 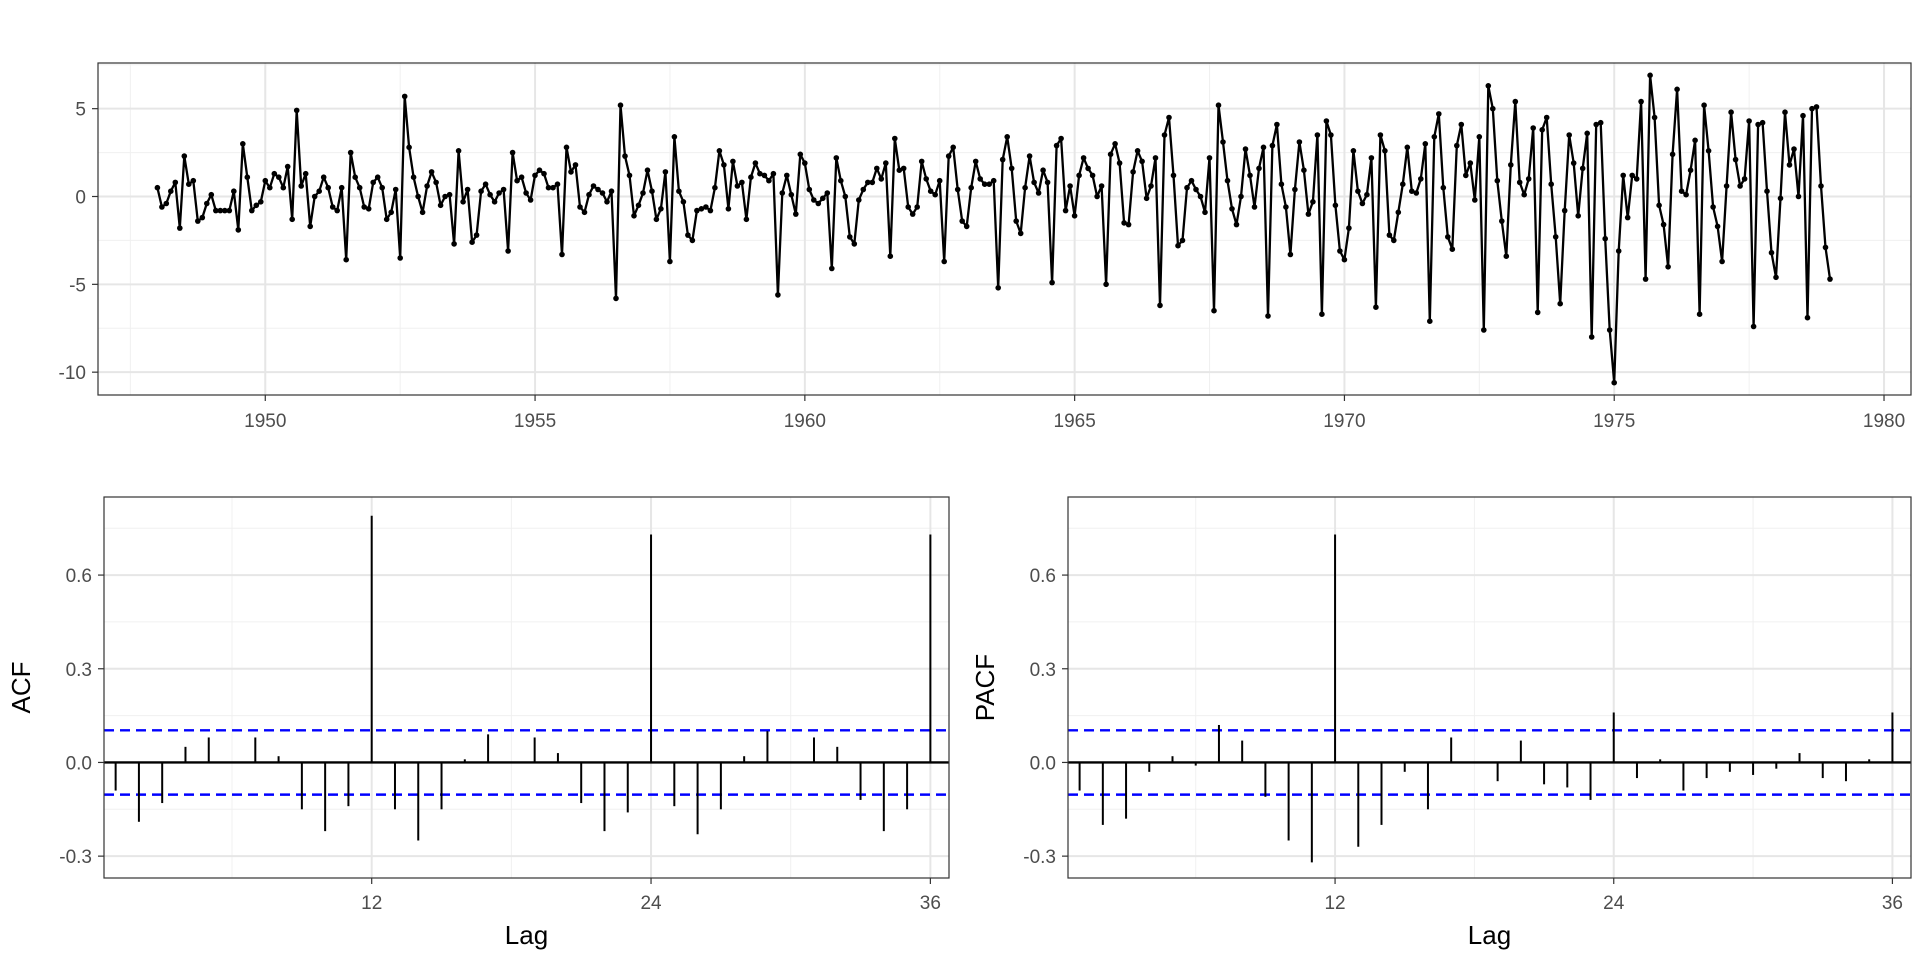 What do you see at coordinates (985, 687) in the screenshot?
I see `y-axis-title: PACF` at bounding box center [985, 687].